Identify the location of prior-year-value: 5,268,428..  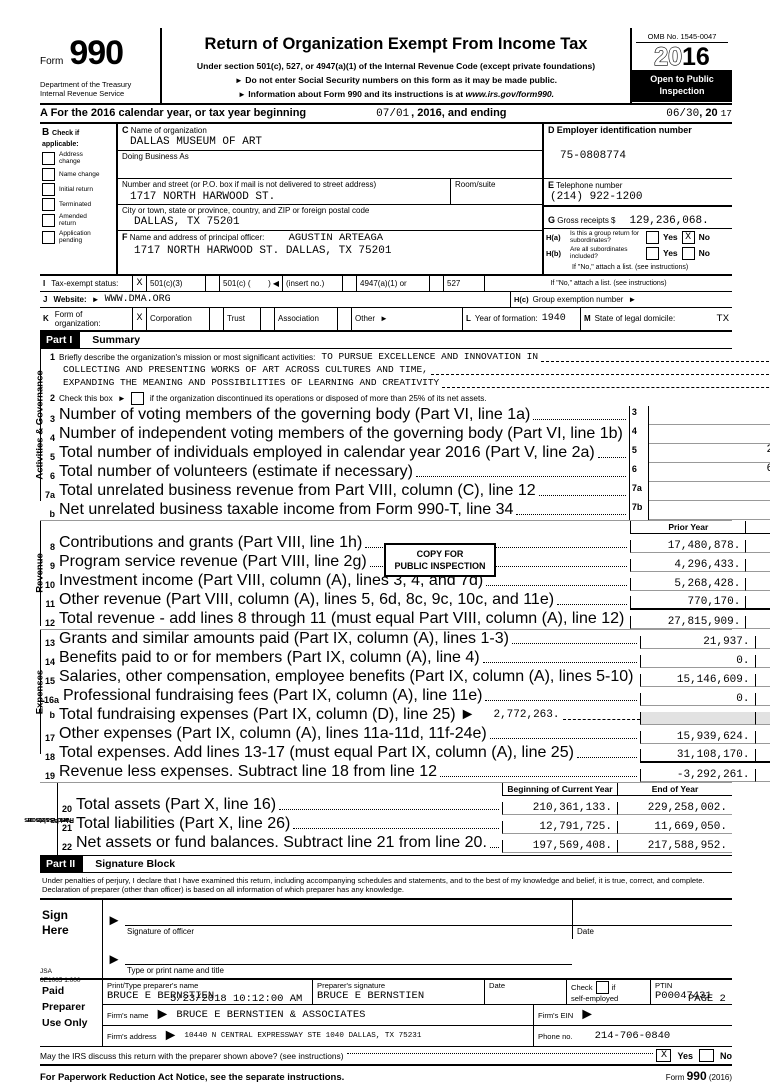
(687, 584).